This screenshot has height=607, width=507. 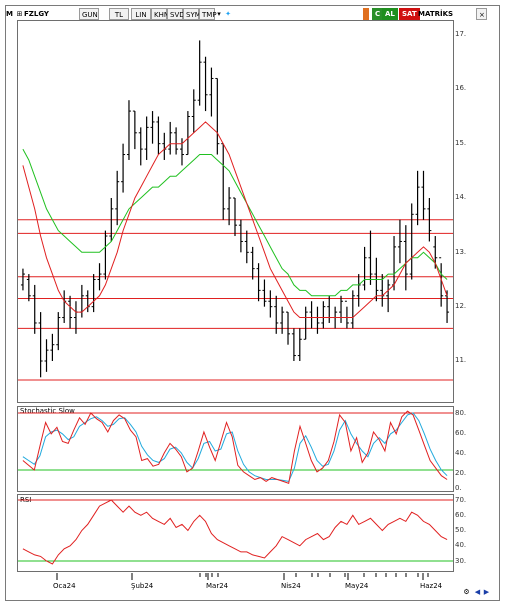 I want to click on app-menu-icon: M, so click(x=9, y=14).